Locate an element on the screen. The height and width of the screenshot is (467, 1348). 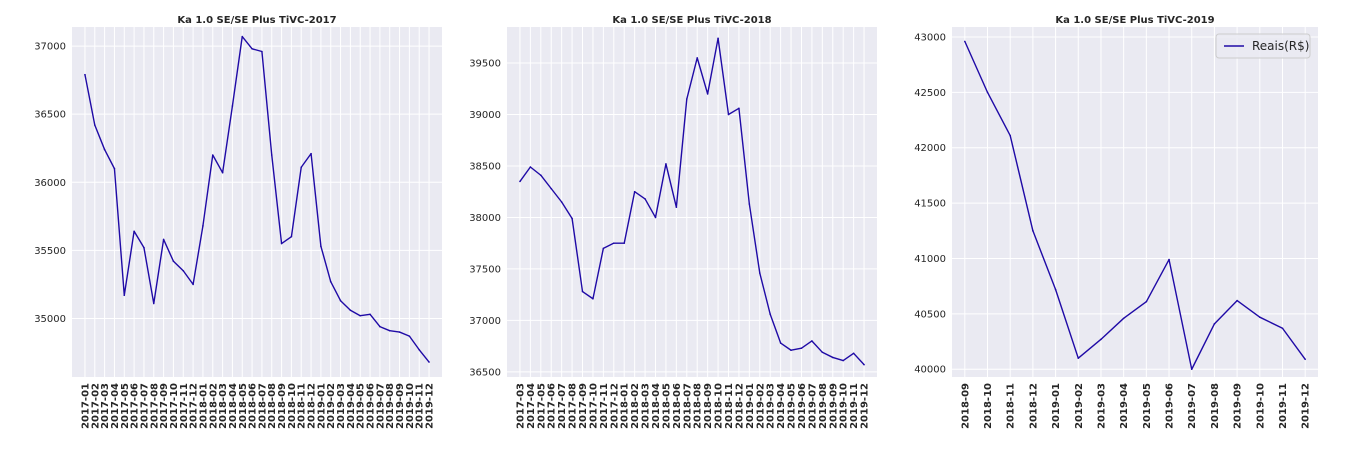
x-tick-label: 2018-06 is located at coordinates (253, 406).